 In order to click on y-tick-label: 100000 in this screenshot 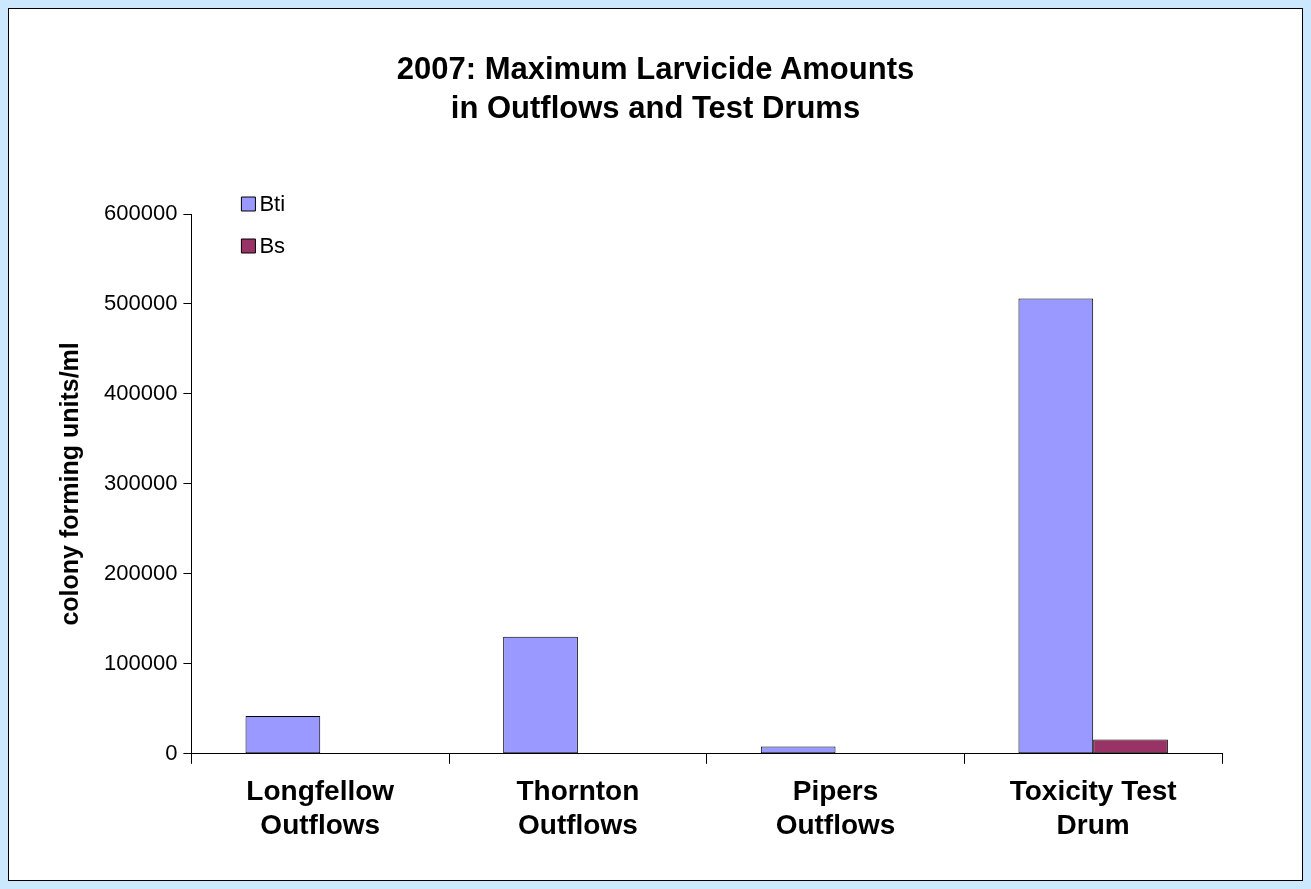, I will do `click(140, 662)`.